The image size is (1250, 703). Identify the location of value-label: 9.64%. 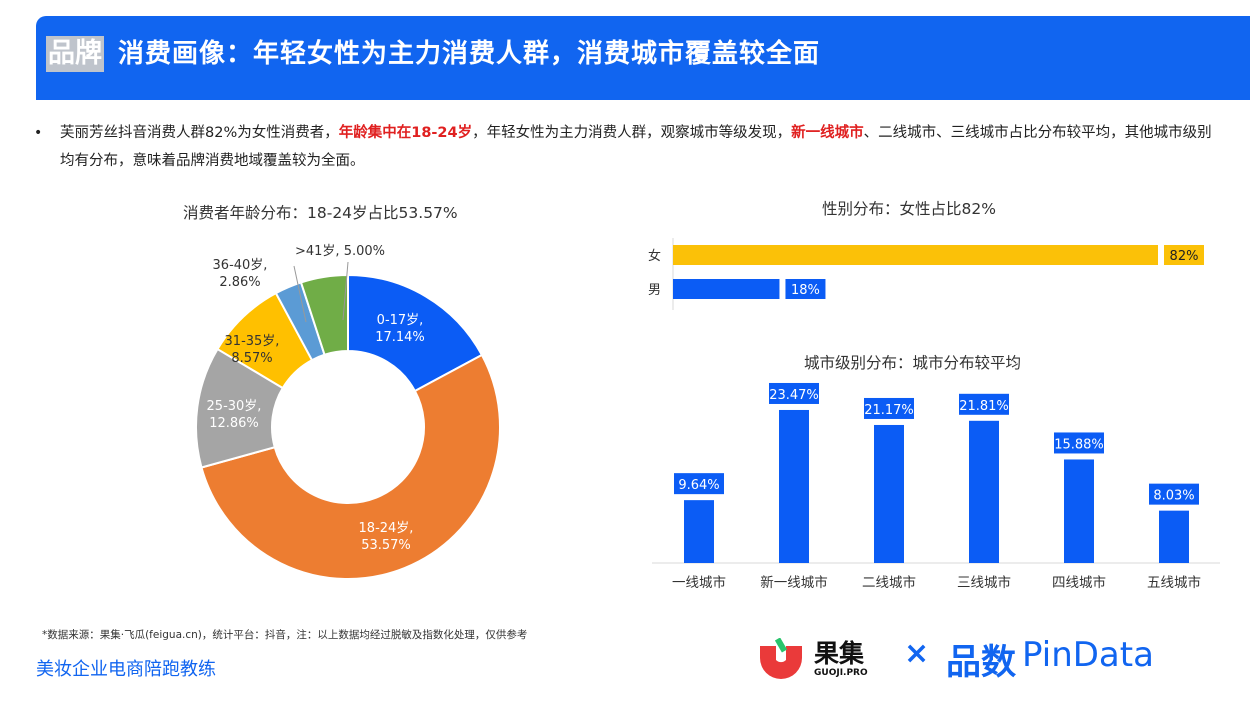
(698, 485).